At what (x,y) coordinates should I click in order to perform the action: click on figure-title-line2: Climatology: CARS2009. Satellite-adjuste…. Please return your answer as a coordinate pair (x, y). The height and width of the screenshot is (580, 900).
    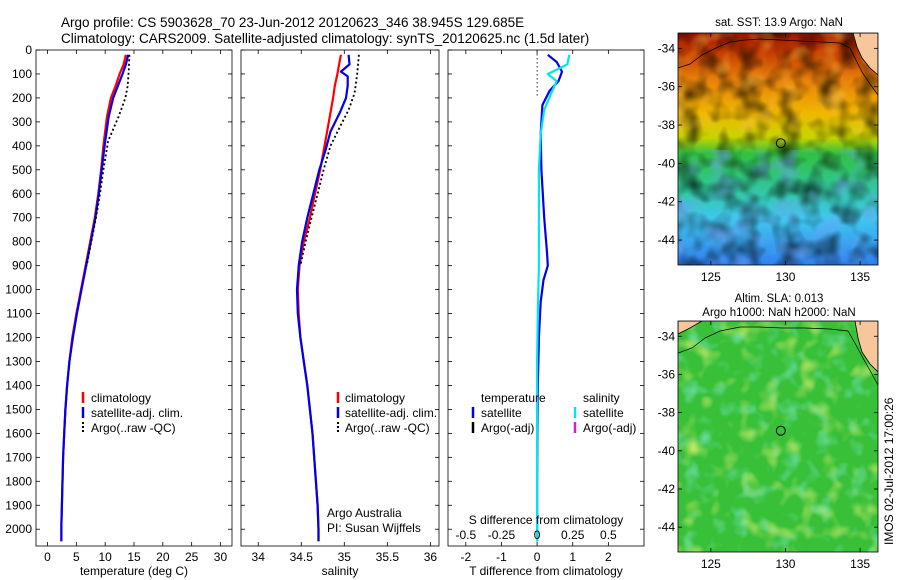
    Looking at the image, I should click on (325, 38).